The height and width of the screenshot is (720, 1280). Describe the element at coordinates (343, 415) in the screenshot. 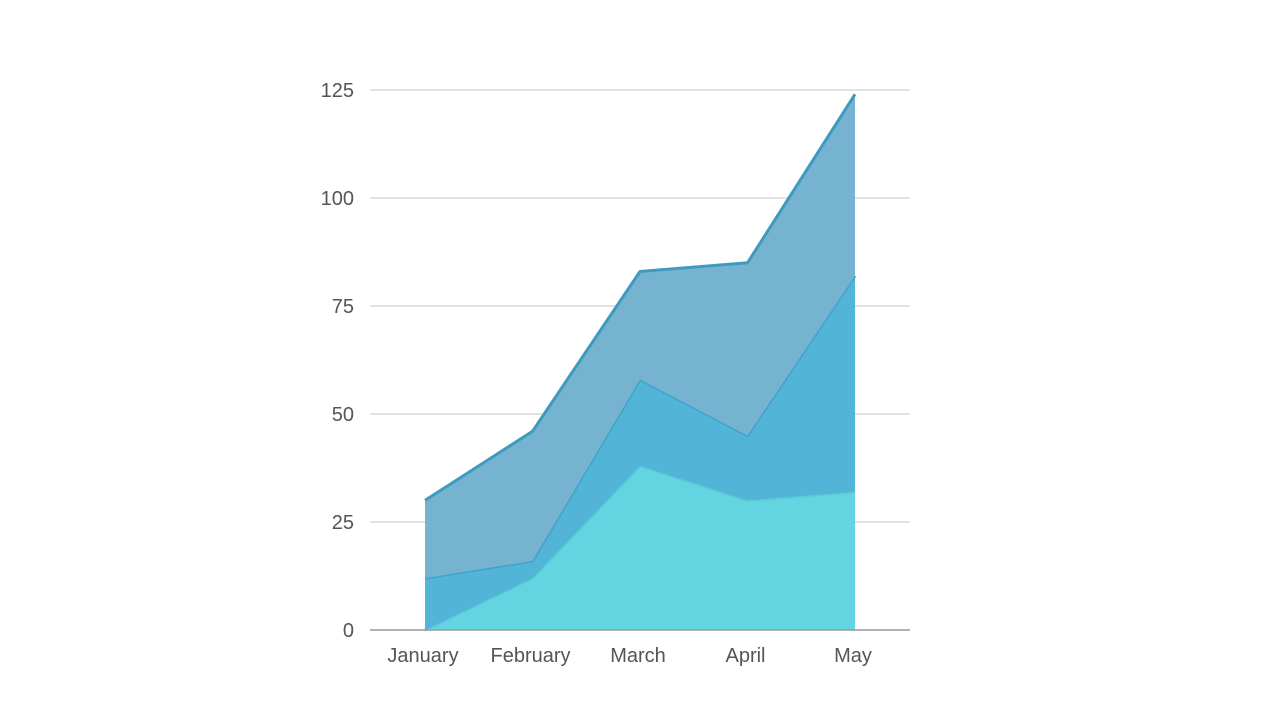

I see `y-tick-label-50: 50` at that location.